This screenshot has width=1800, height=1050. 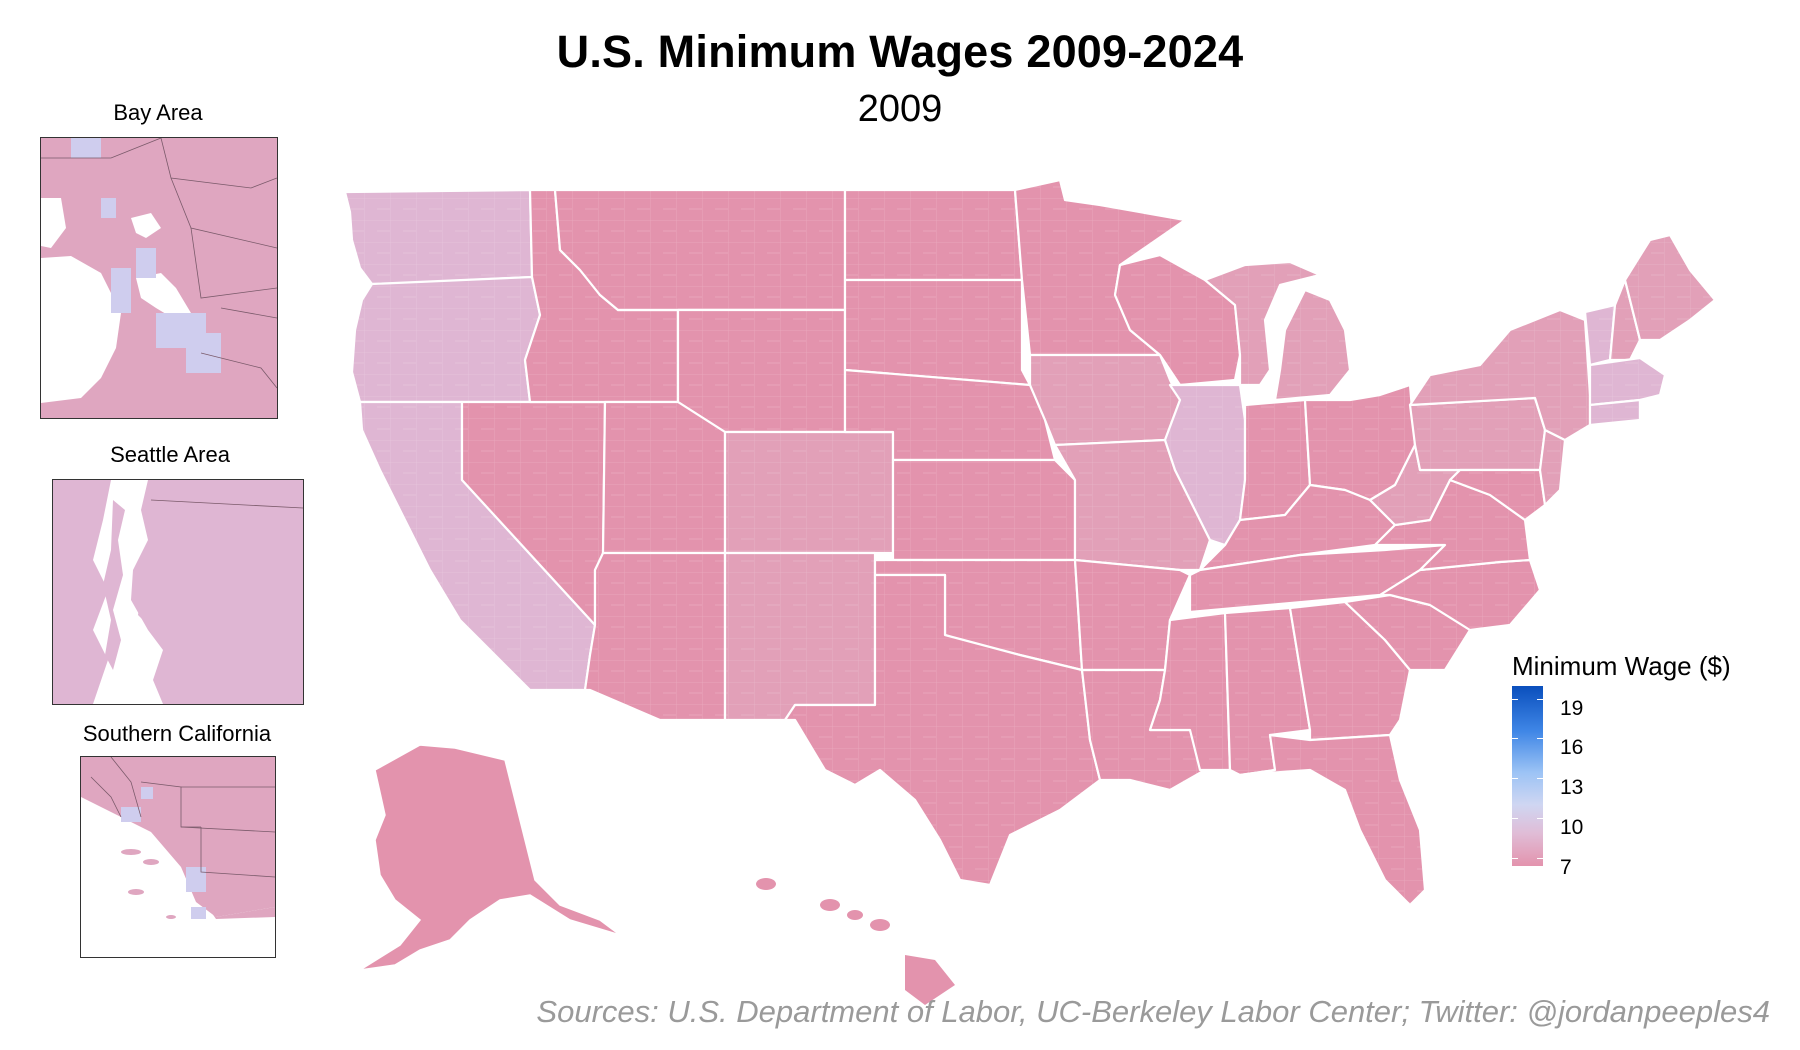 I want to click on legend-tick-label: 13, so click(x=1572, y=787).